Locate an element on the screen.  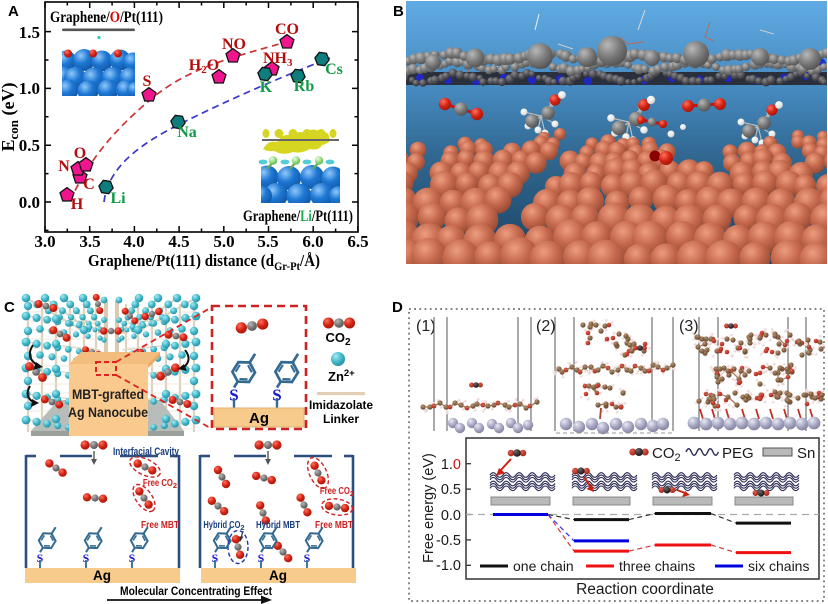
svg-text:Graphene/Pt(111) distance (dGr: Graphene/Pt(111) distance (dGr-Pt/Å) is located at coordinates (204, 262).